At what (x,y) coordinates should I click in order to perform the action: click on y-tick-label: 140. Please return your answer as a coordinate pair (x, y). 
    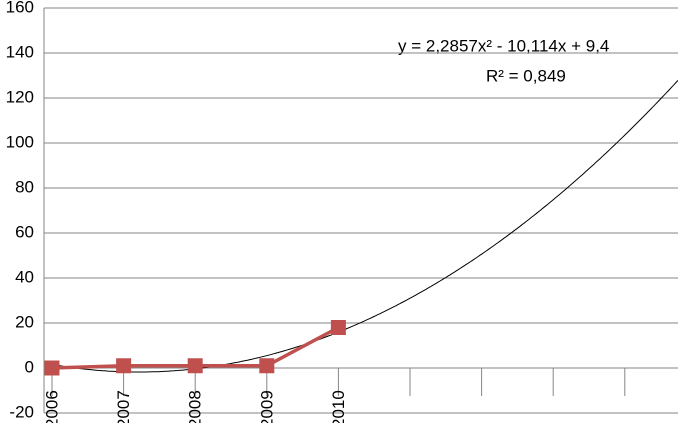
    Looking at the image, I should click on (20, 51).